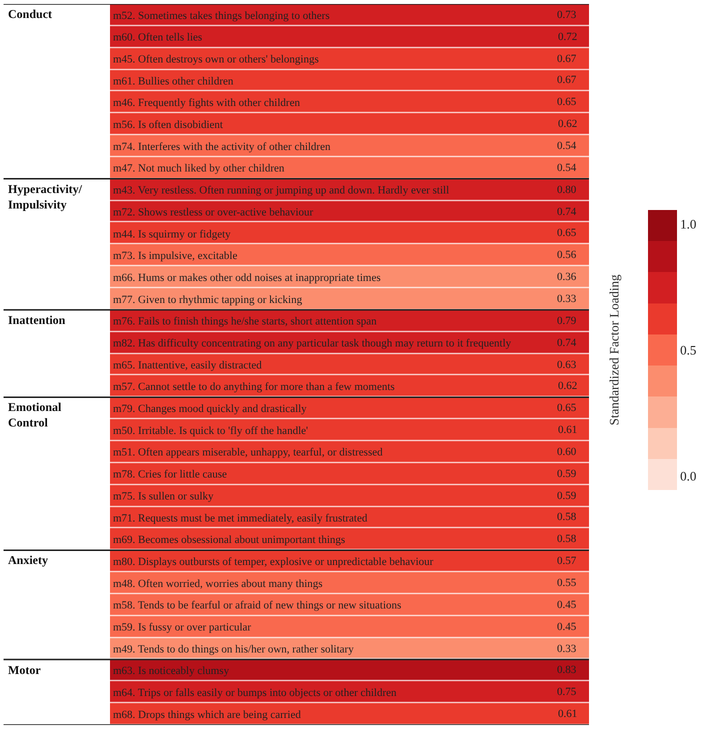  What do you see at coordinates (254, 387) in the screenshot?
I see `y-tick-label: m57. Cannot settle to do anything for more than a few moments` at bounding box center [254, 387].